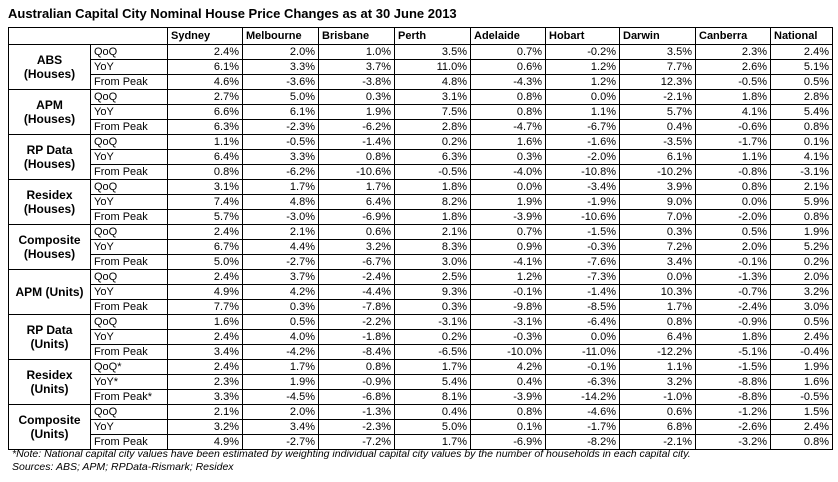 This screenshot has height=482, width=838. What do you see at coordinates (657, 427) in the screenshot?
I see `value-cell: 6.8%` at bounding box center [657, 427].